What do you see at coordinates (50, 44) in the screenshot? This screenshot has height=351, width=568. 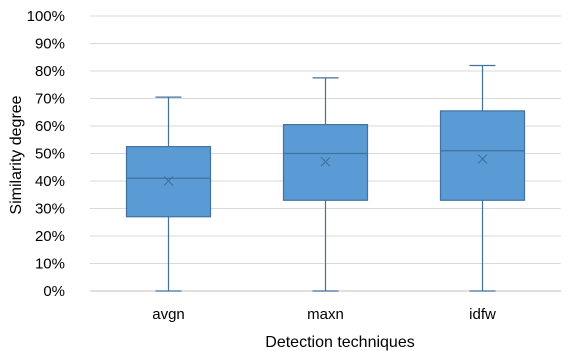 I see `y-tick-label: 90%` at bounding box center [50, 44].